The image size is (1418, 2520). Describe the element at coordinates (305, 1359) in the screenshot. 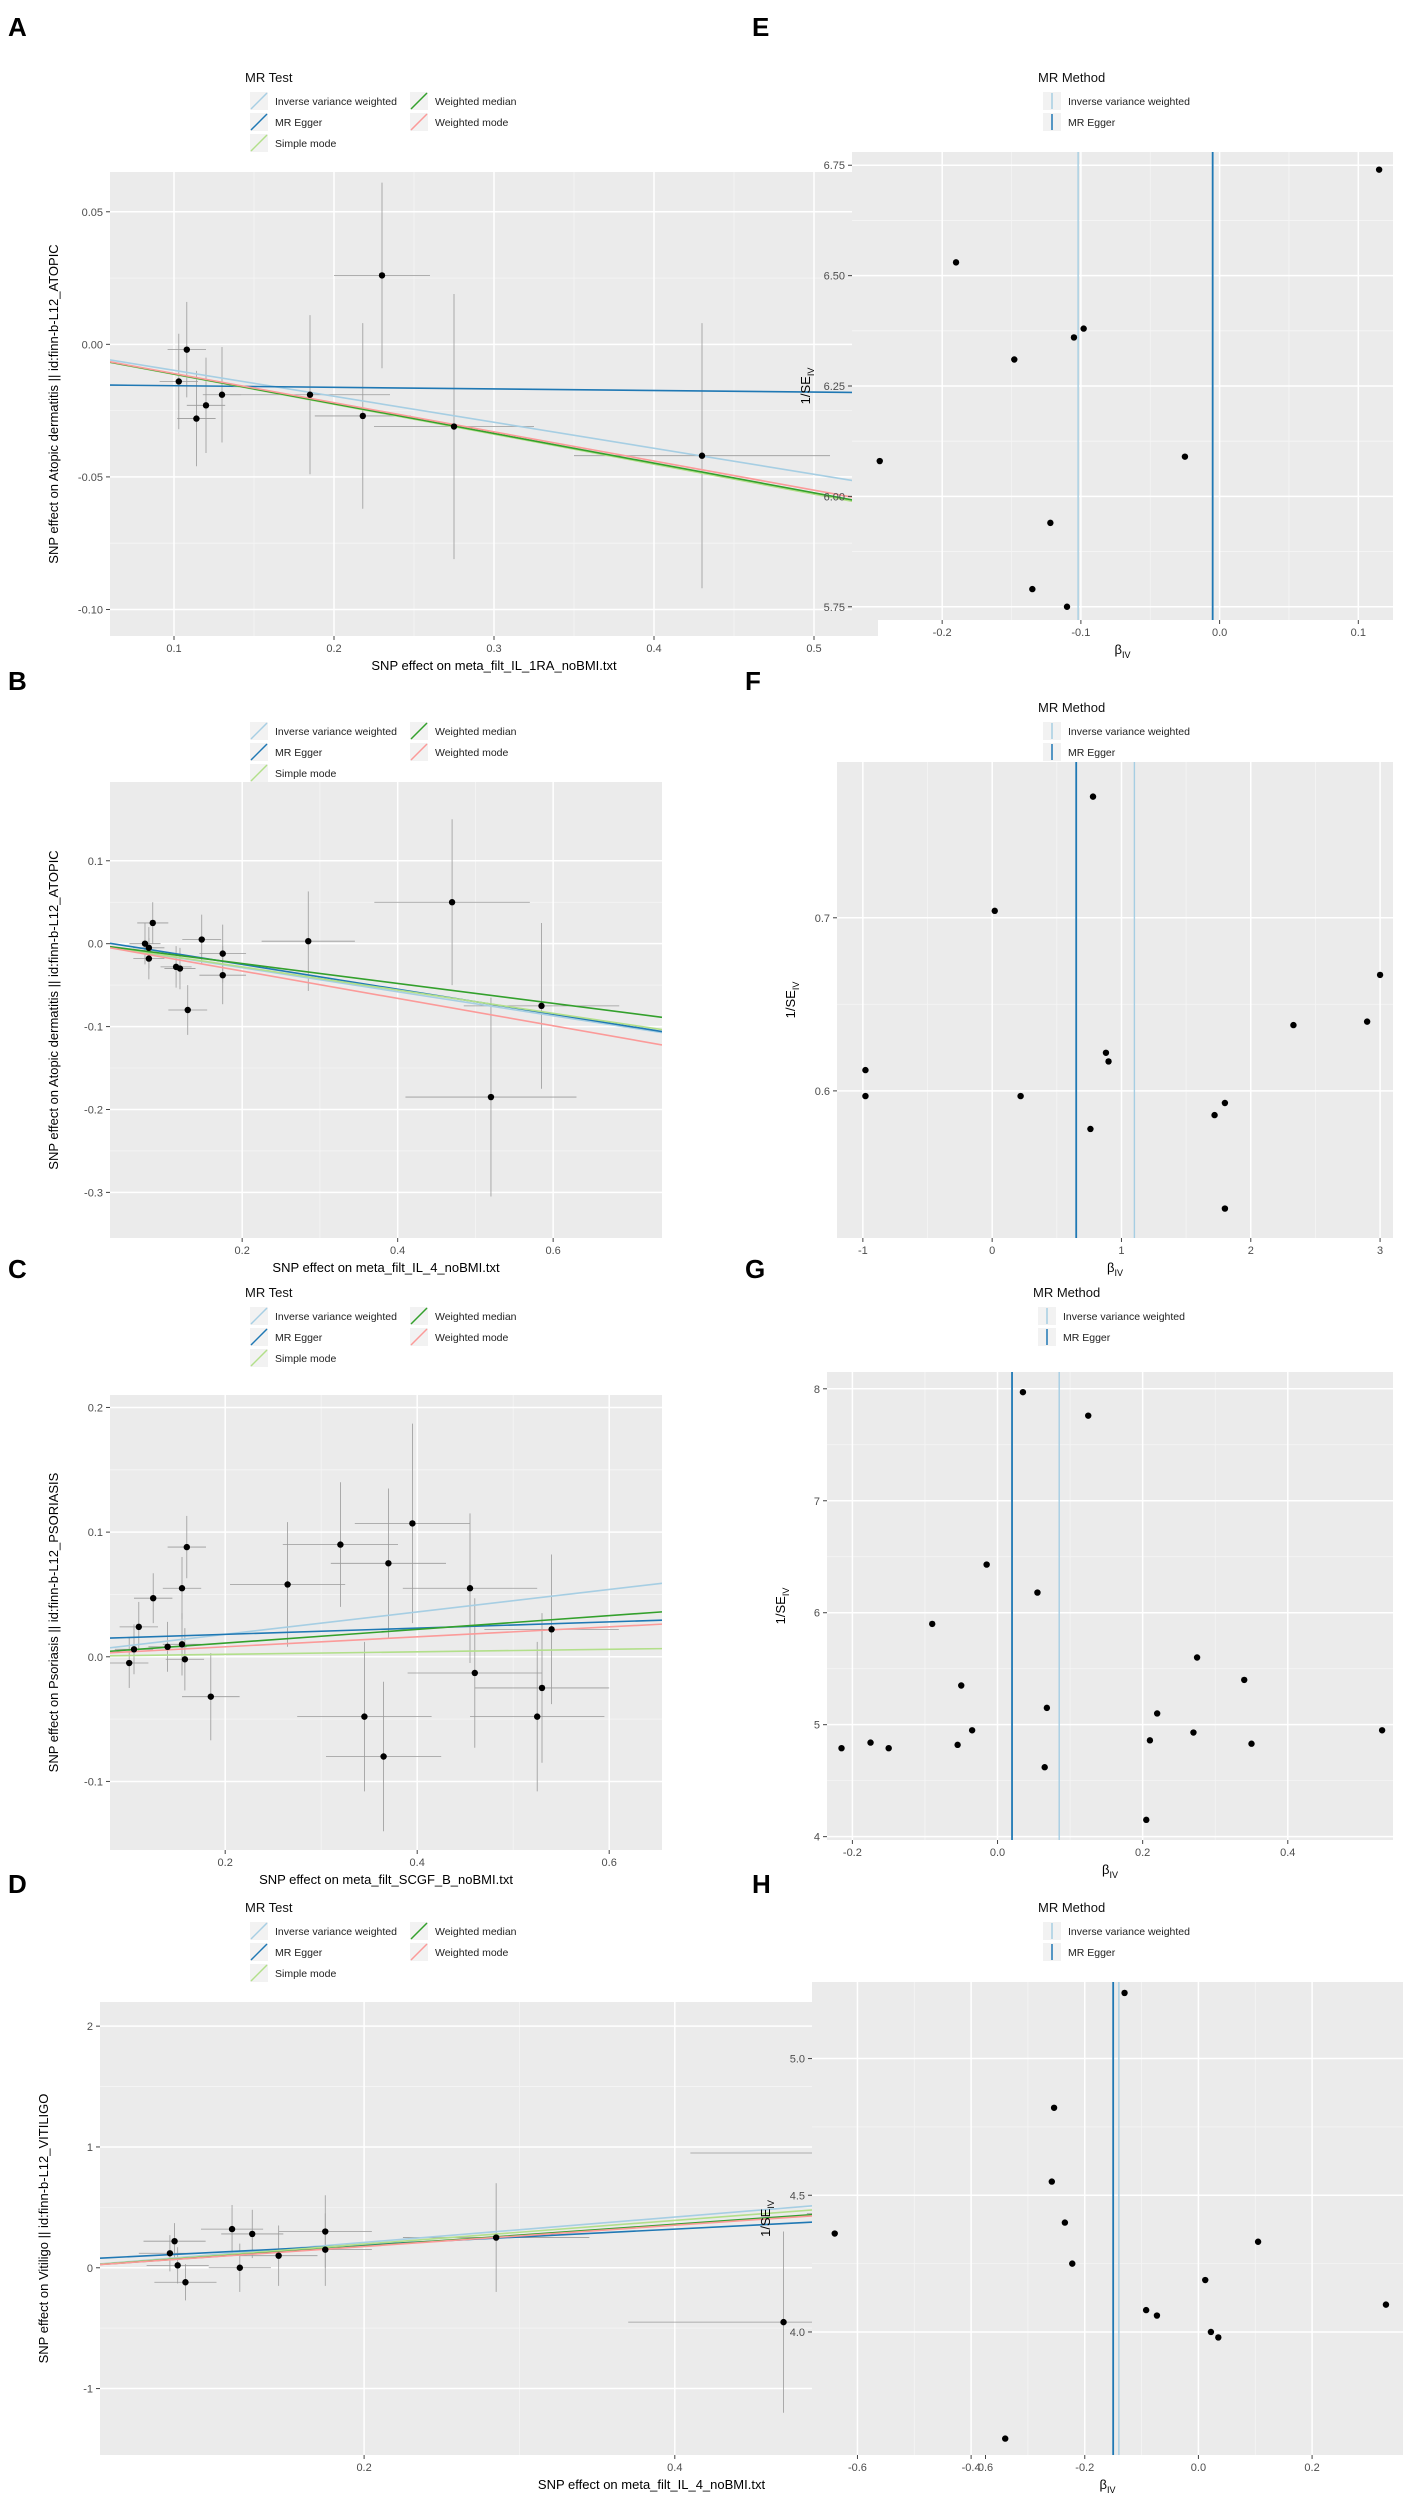

I see `legend-label-simple: Simple mode` at that location.